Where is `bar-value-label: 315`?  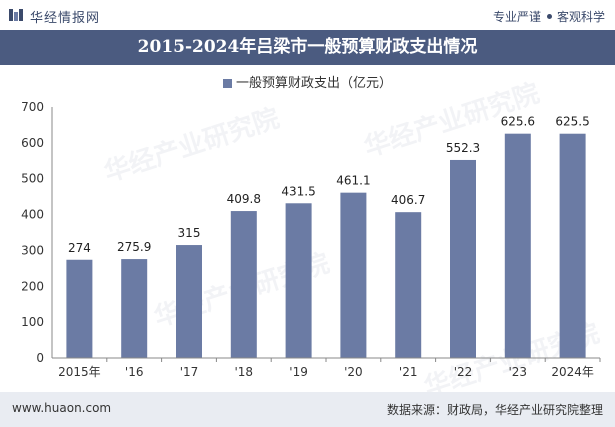 bar-value-label: 315 is located at coordinates (189, 233).